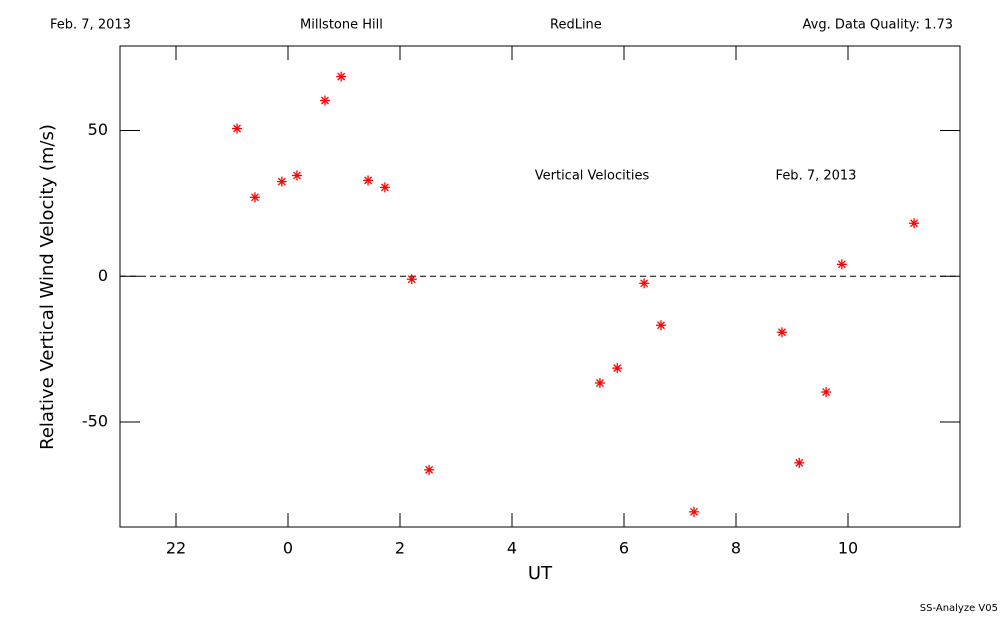  I want to click on y-tick-label: 0, so click(103, 275).